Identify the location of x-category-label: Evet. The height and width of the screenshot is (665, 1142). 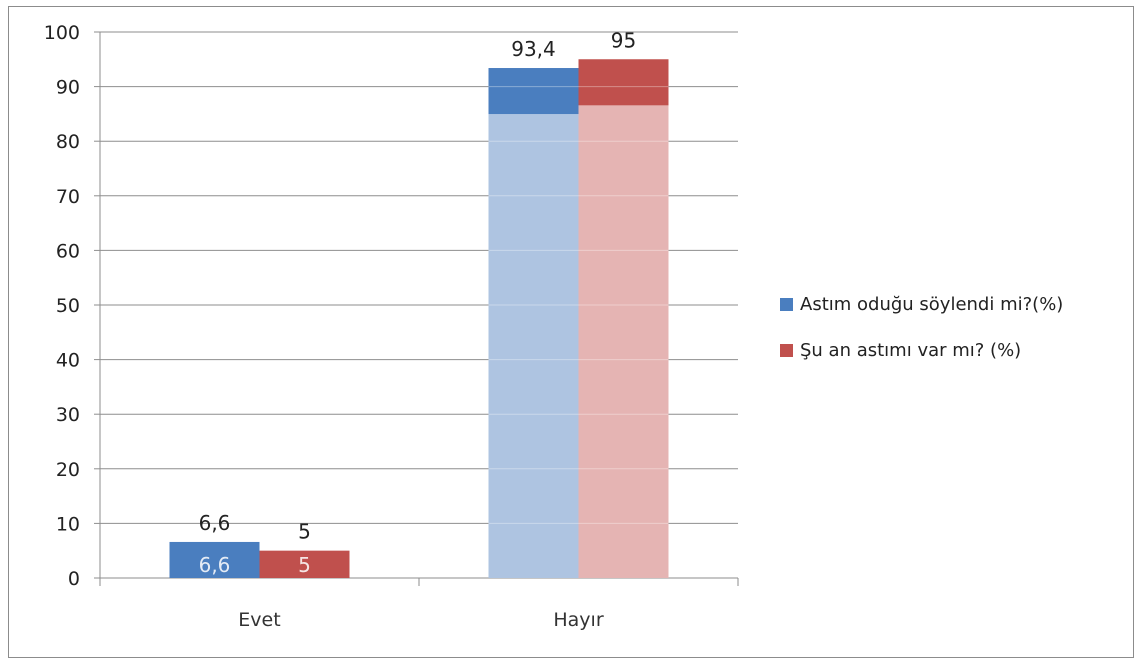
(259, 620).